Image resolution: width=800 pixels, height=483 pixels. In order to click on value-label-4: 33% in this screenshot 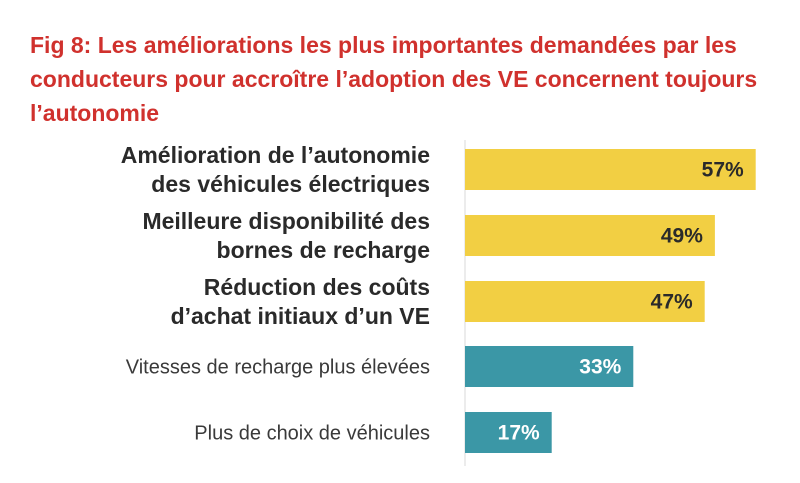, I will do `click(600, 367)`.